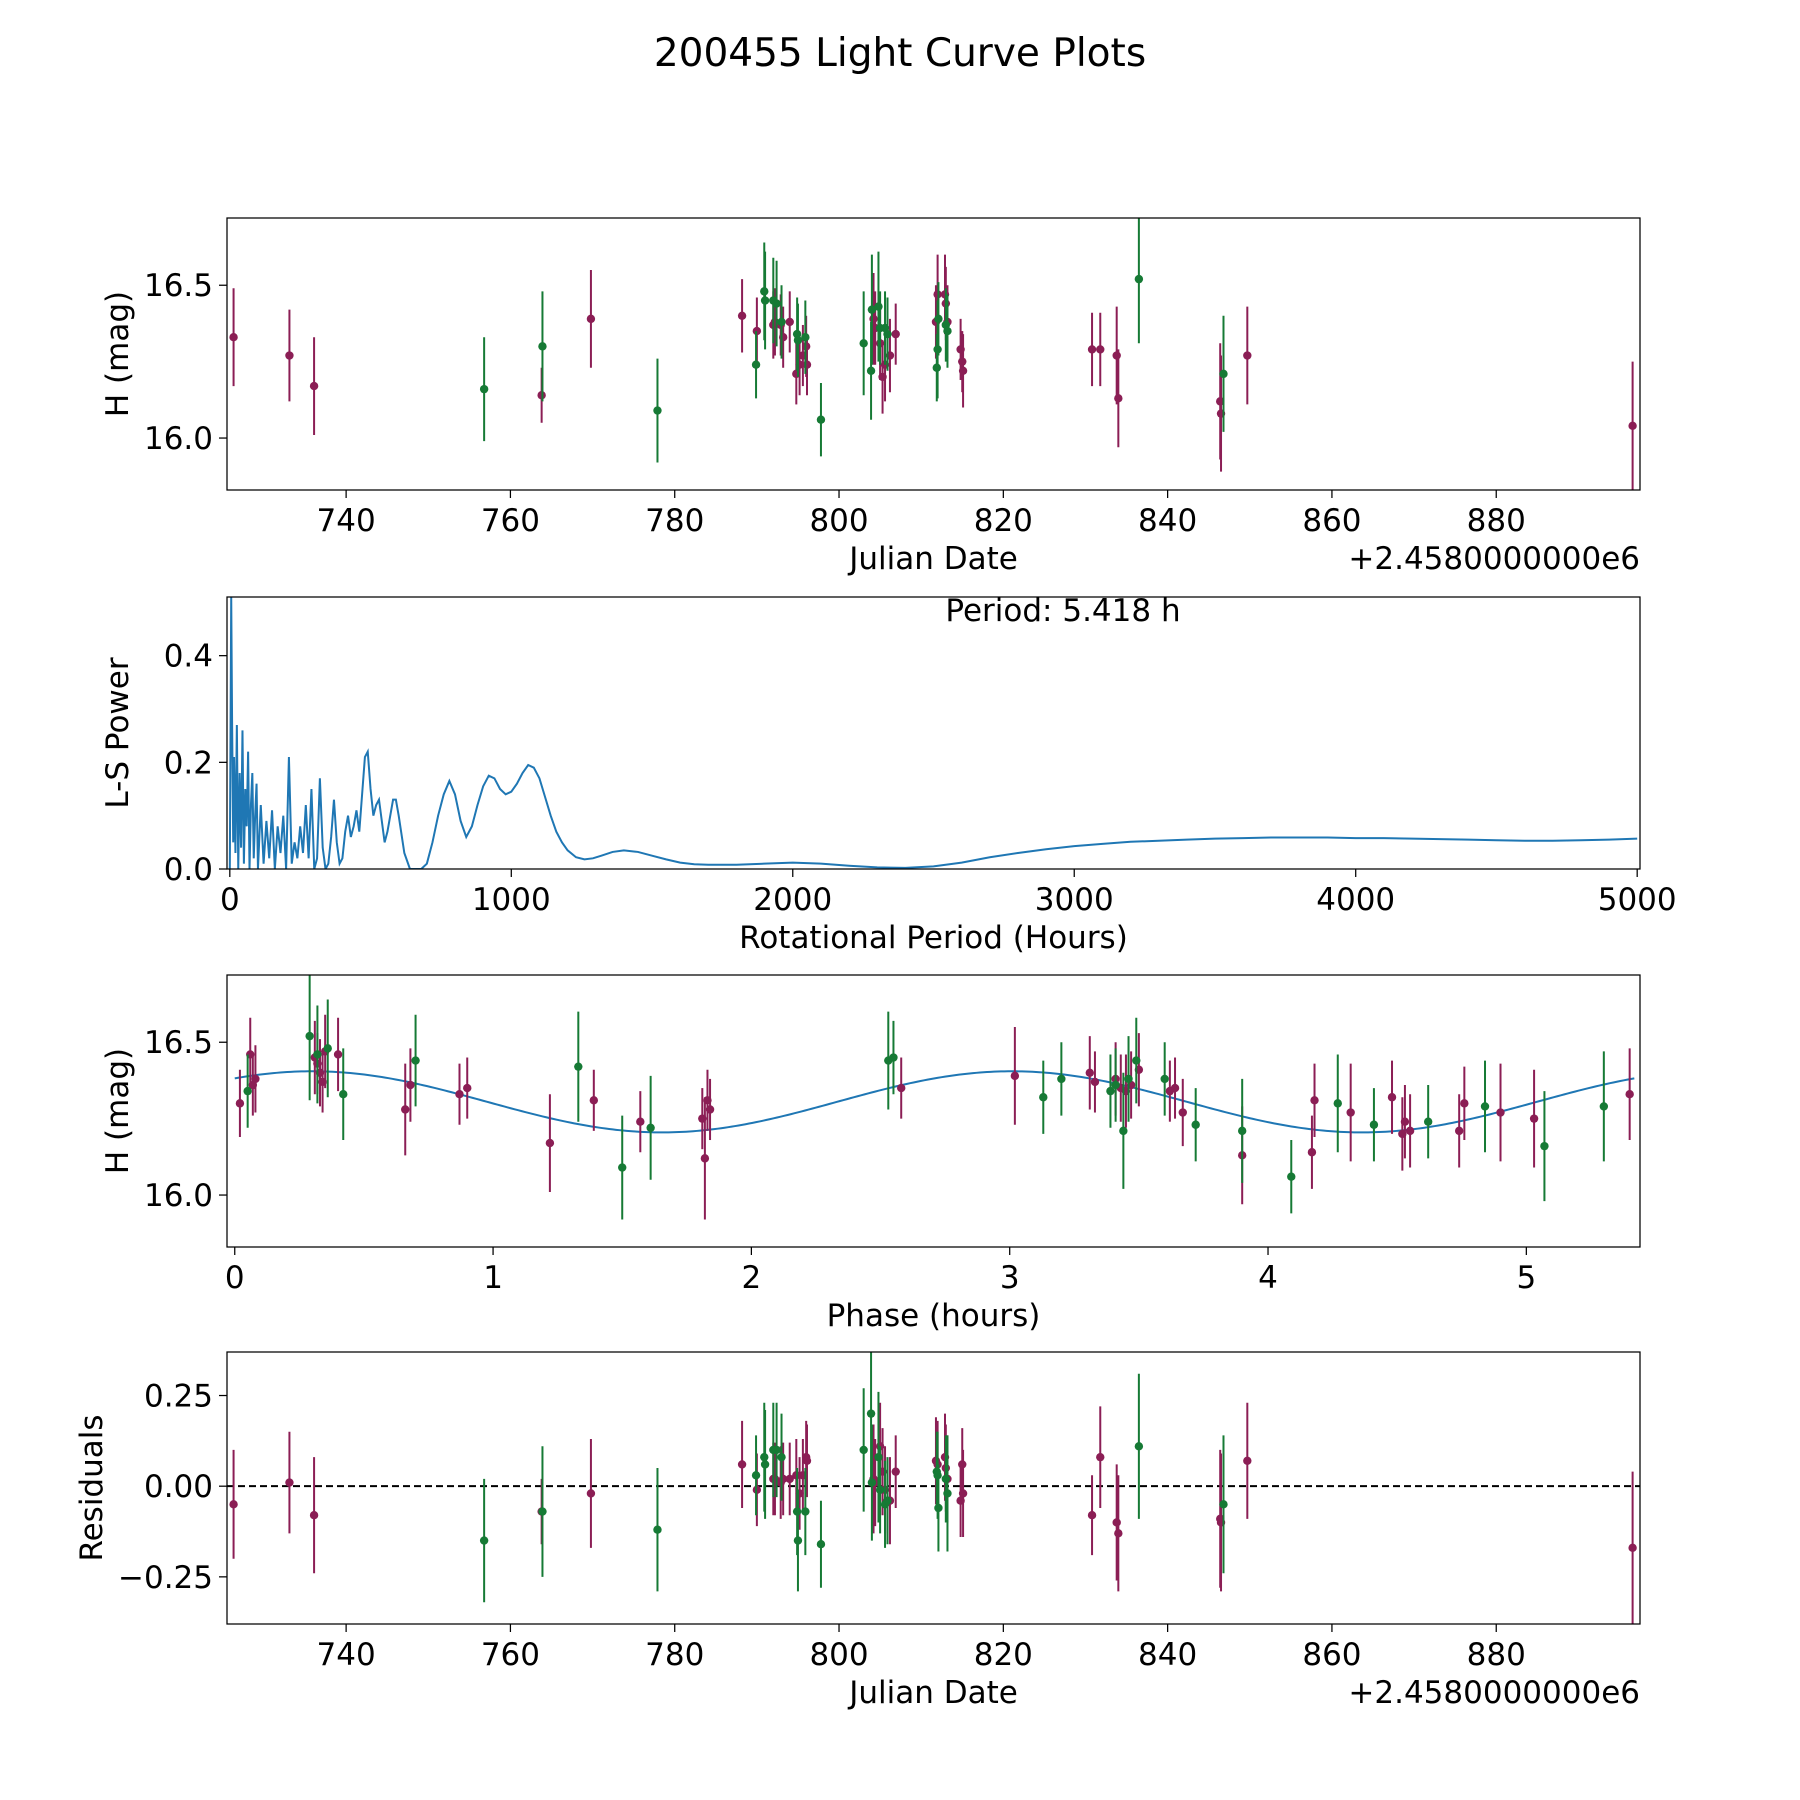  I want to click on y-tick-label: 16.0, so click(178, 439).